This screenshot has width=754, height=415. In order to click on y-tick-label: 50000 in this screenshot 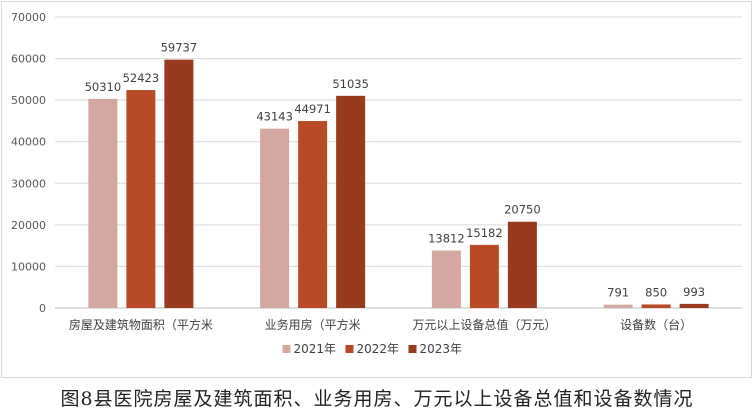, I will do `click(28, 100)`.